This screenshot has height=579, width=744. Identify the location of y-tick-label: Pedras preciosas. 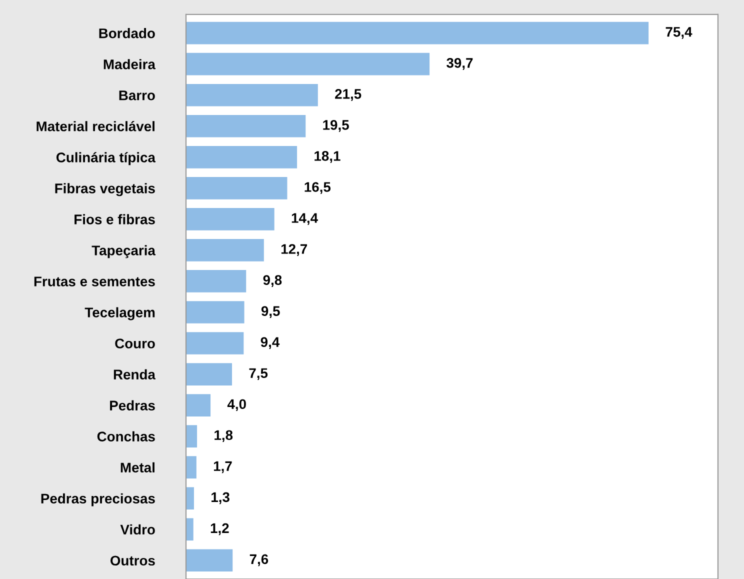
(98, 499).